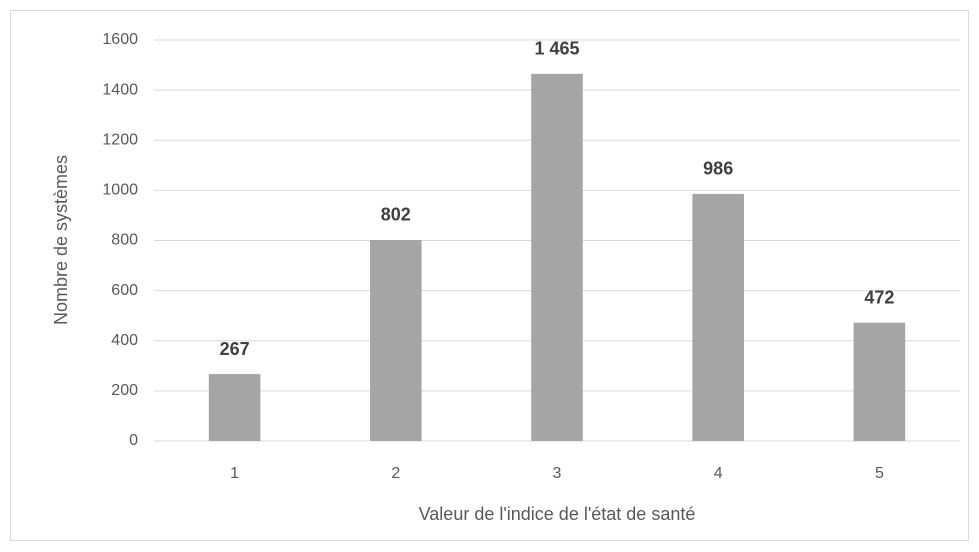  Describe the element at coordinates (120, 139) in the screenshot. I see `y-tick-label: 1200` at that location.